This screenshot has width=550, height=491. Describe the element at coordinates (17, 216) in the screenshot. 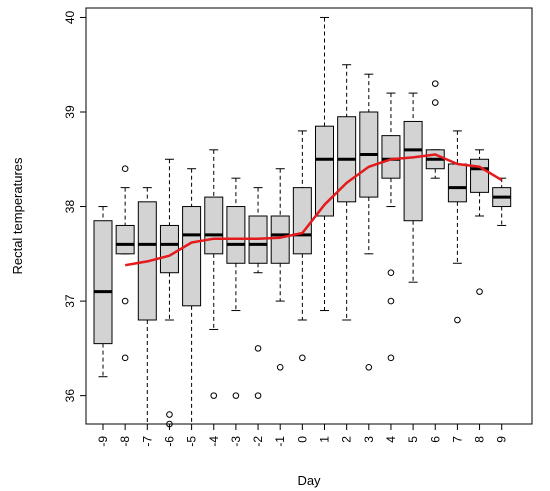

I see `y-axis-label: Rectal temperatures` at that location.